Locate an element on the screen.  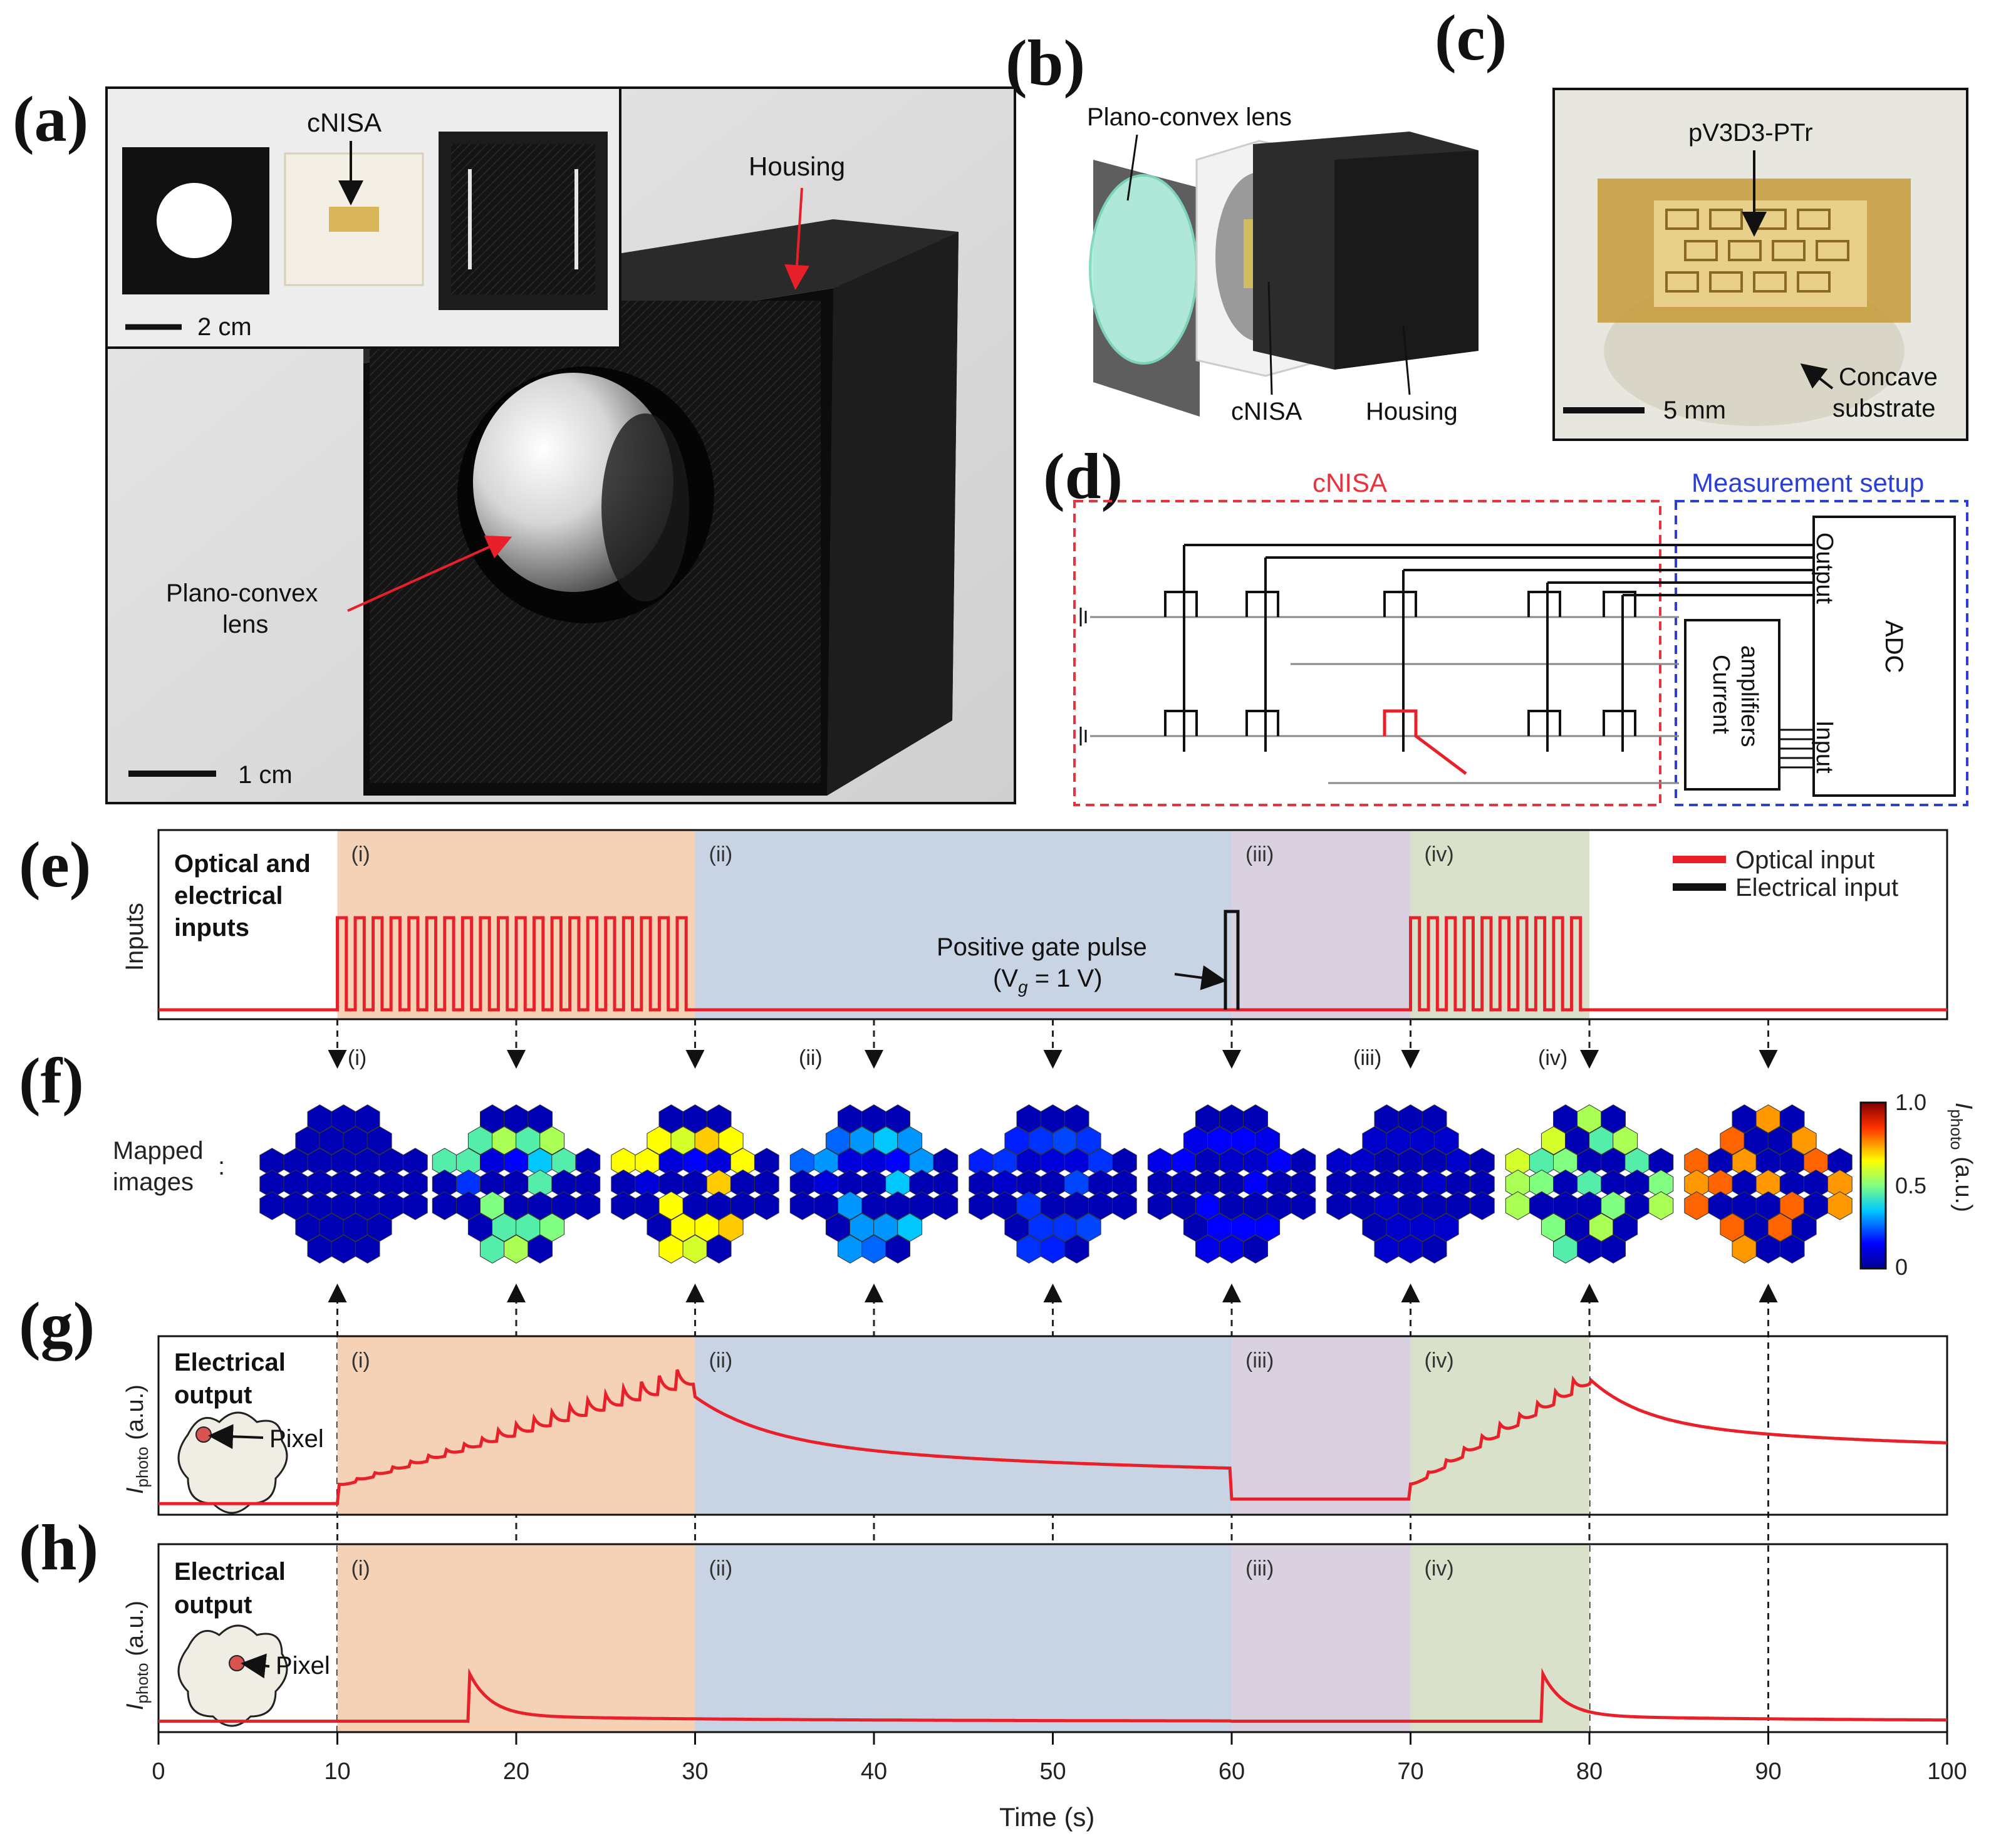
x-tick-label-5: 50 is located at coordinates (1052, 1771).